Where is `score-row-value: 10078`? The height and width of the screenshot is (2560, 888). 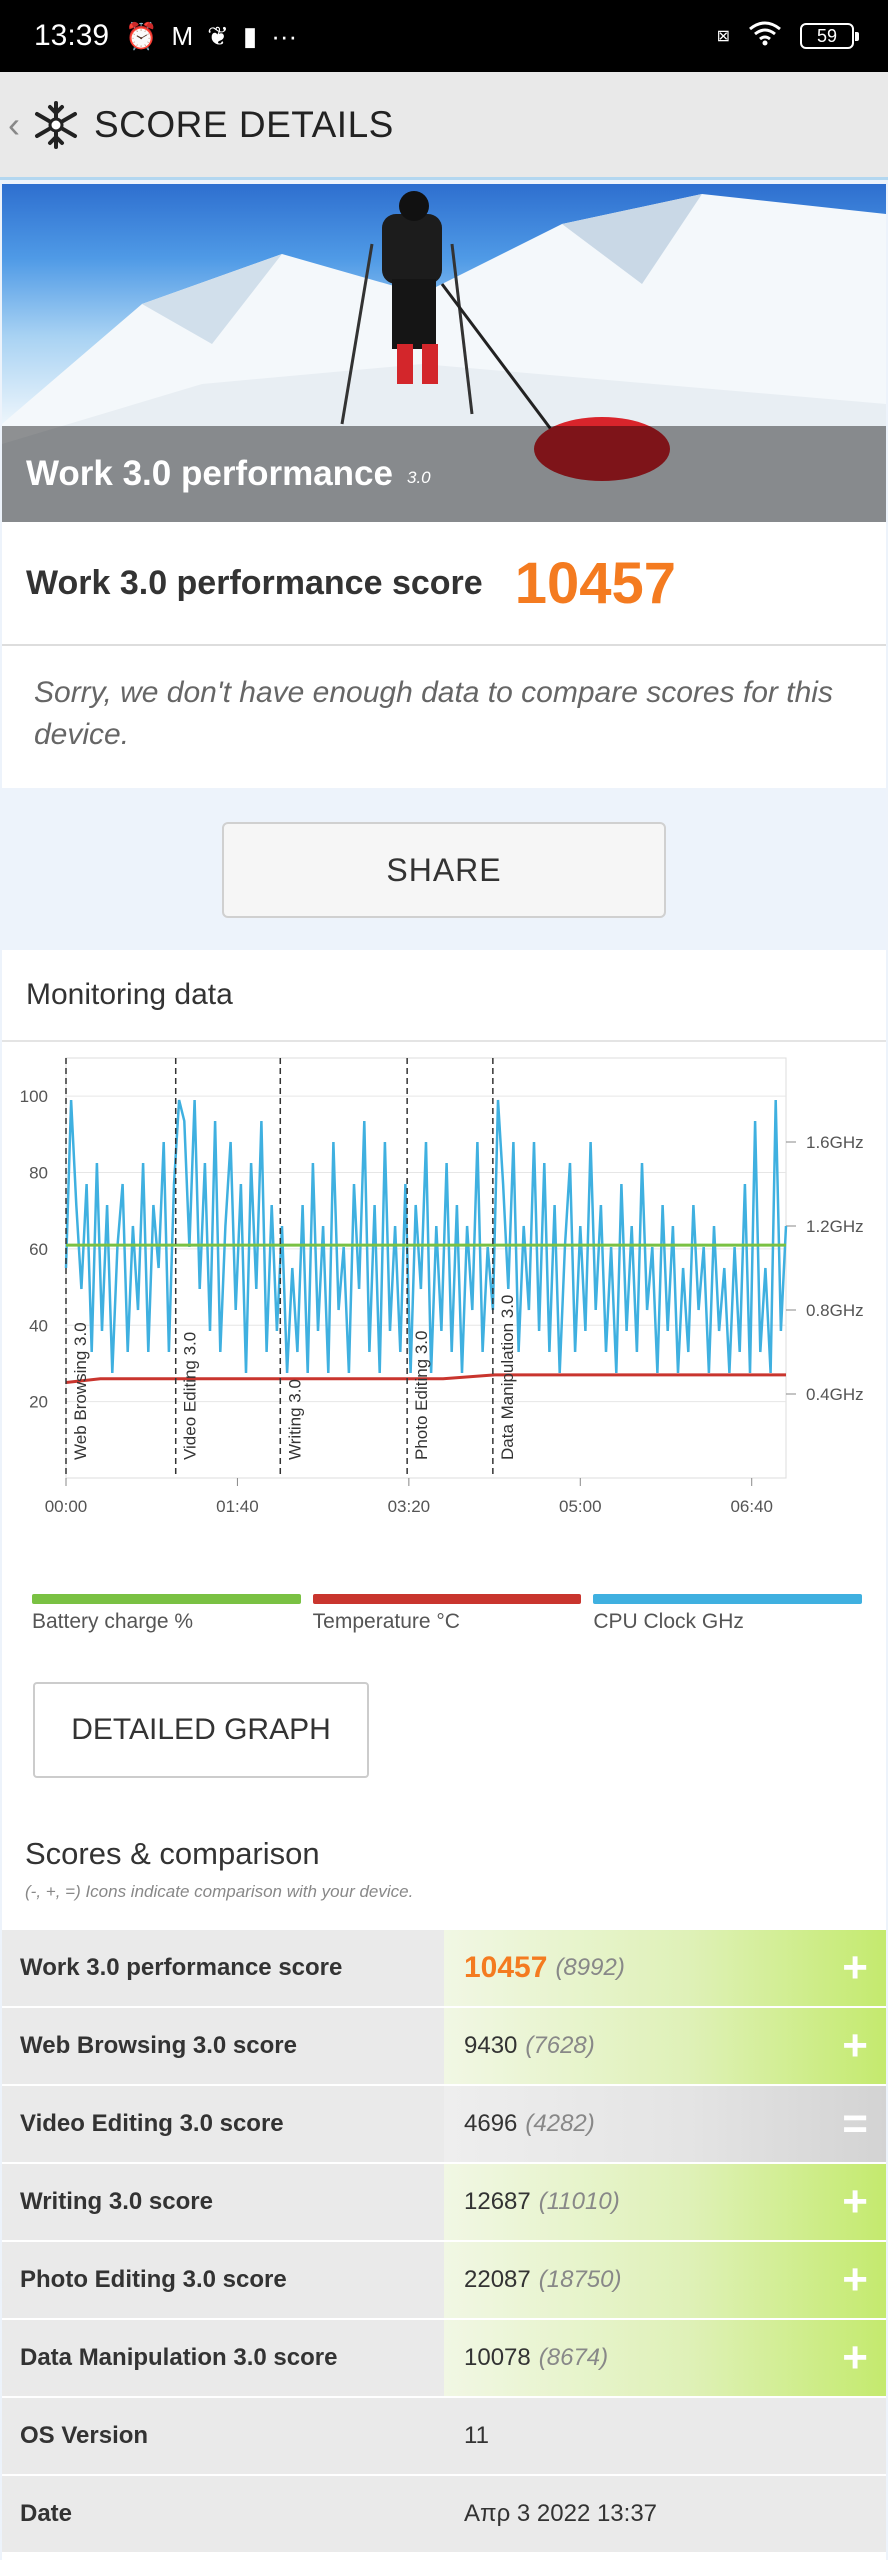
score-row-value: 10078 is located at coordinates (497, 2357).